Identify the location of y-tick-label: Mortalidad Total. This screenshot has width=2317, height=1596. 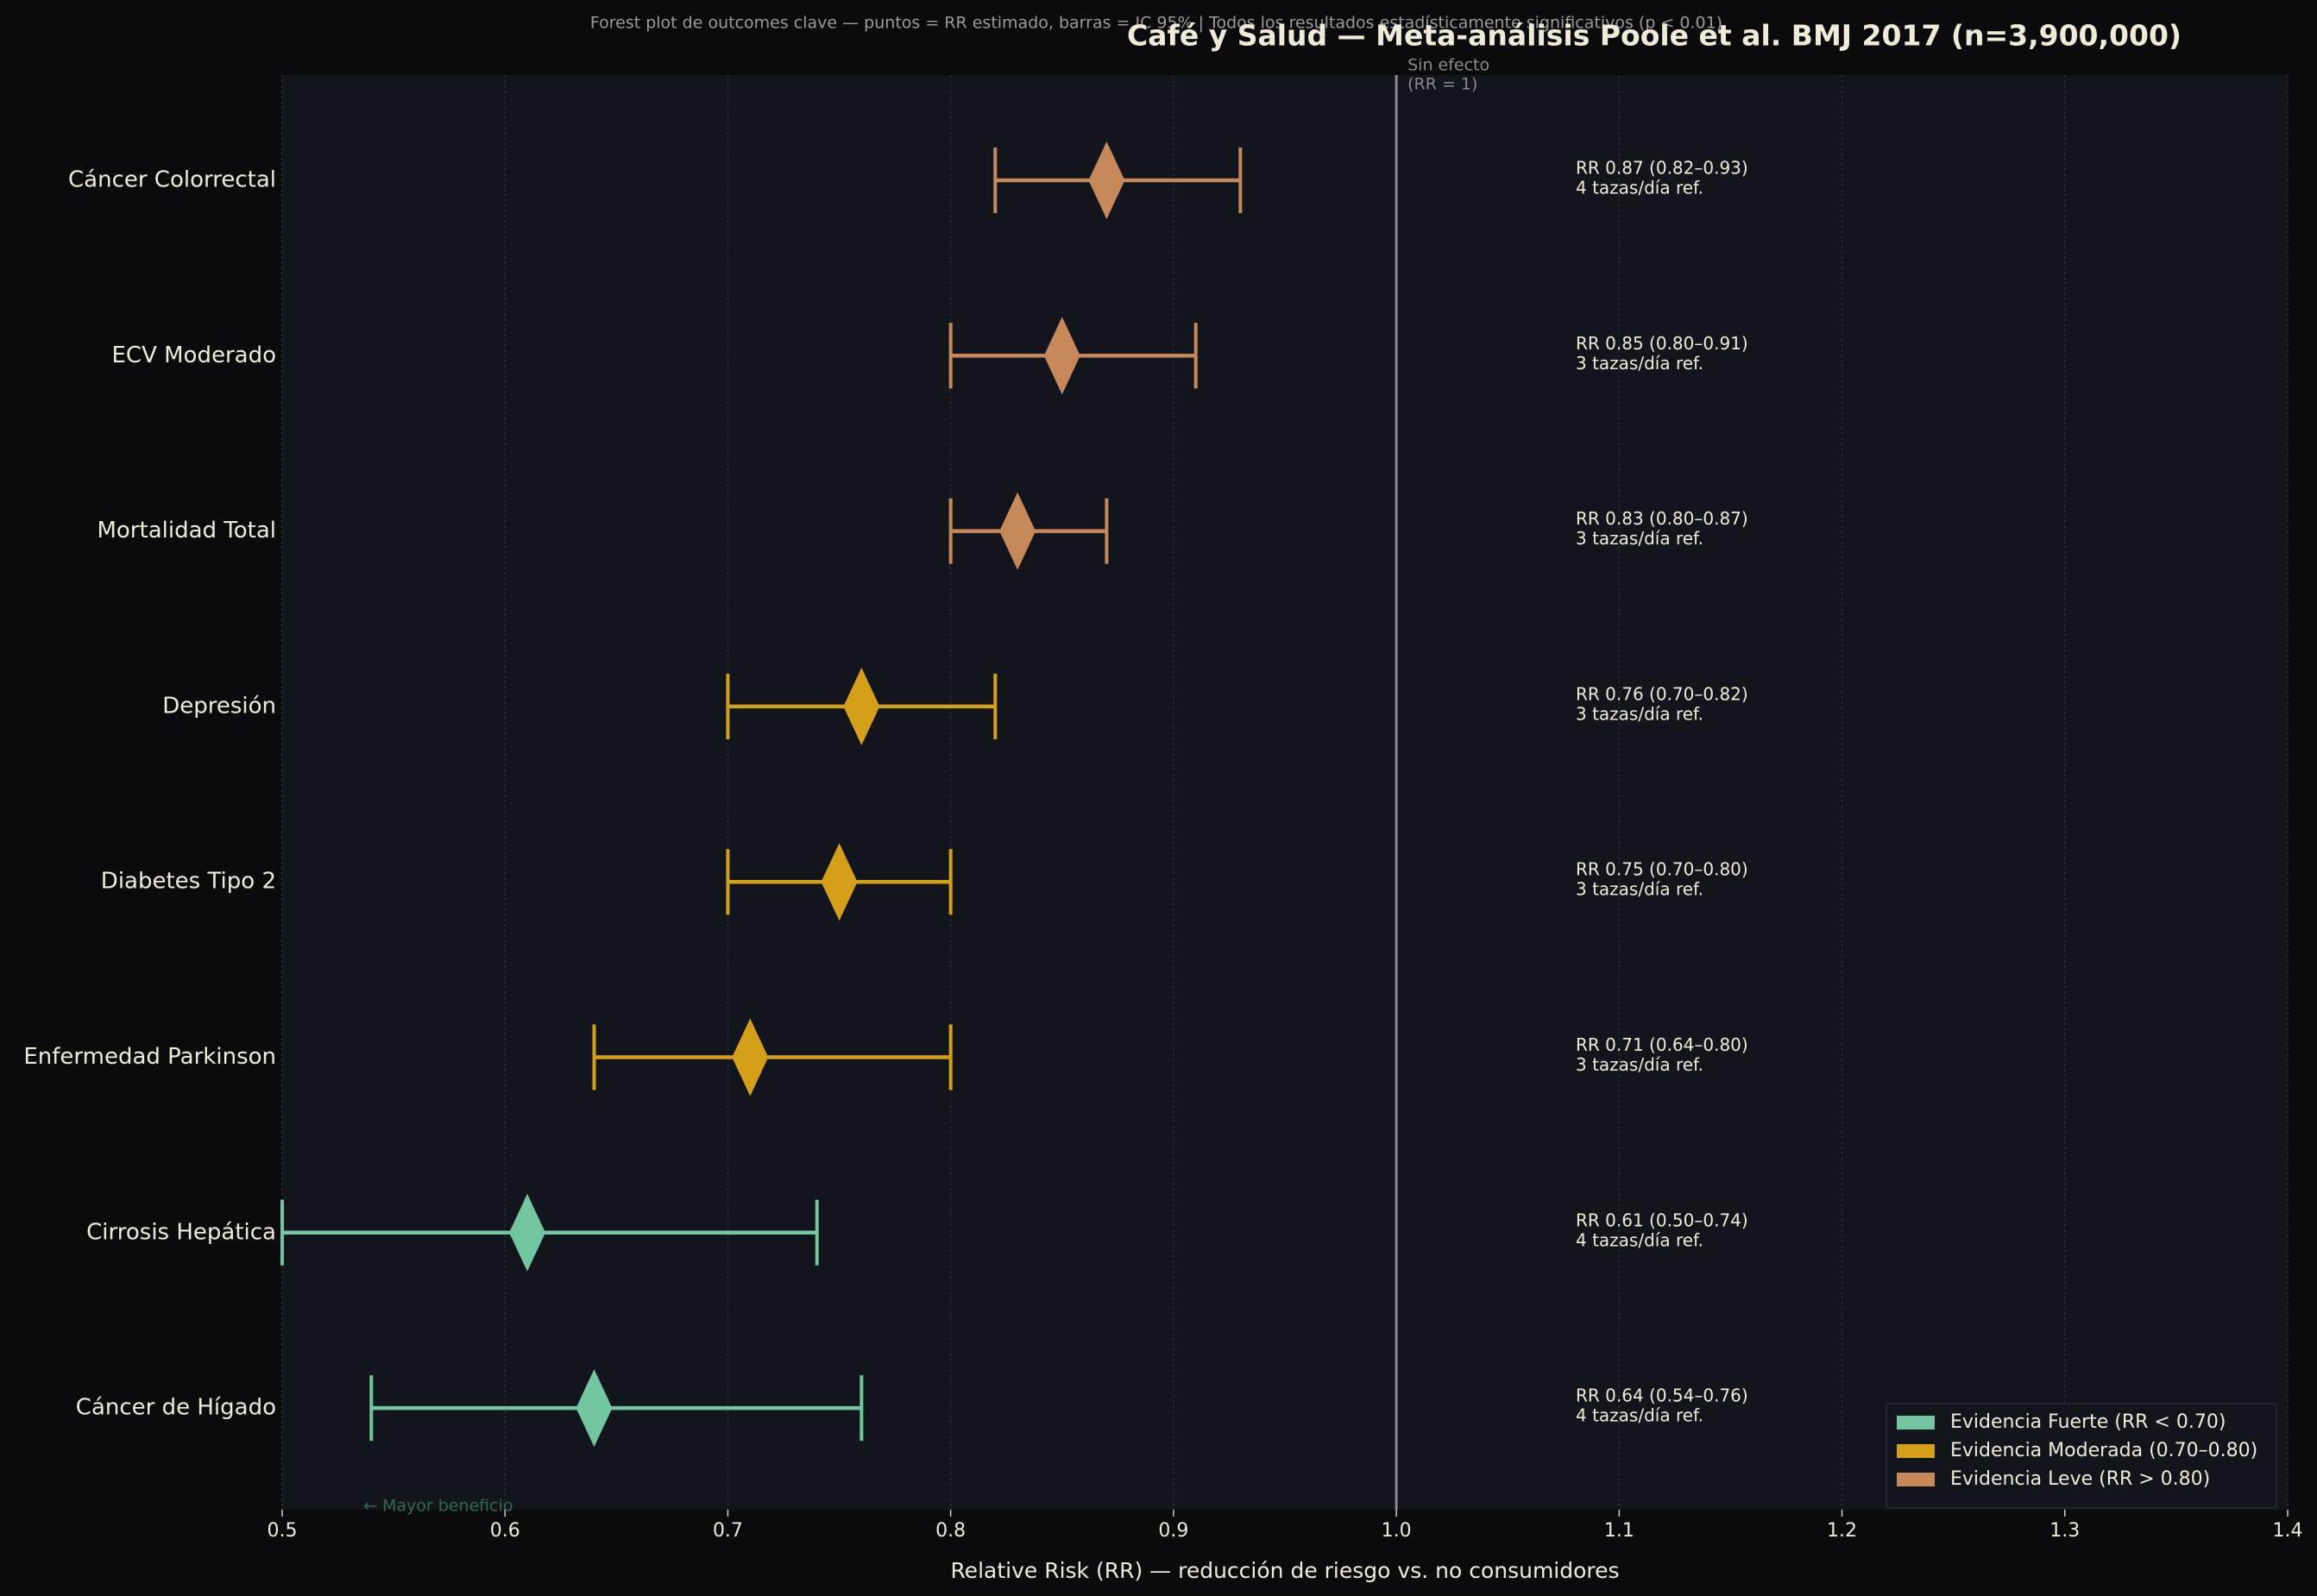
(186, 531).